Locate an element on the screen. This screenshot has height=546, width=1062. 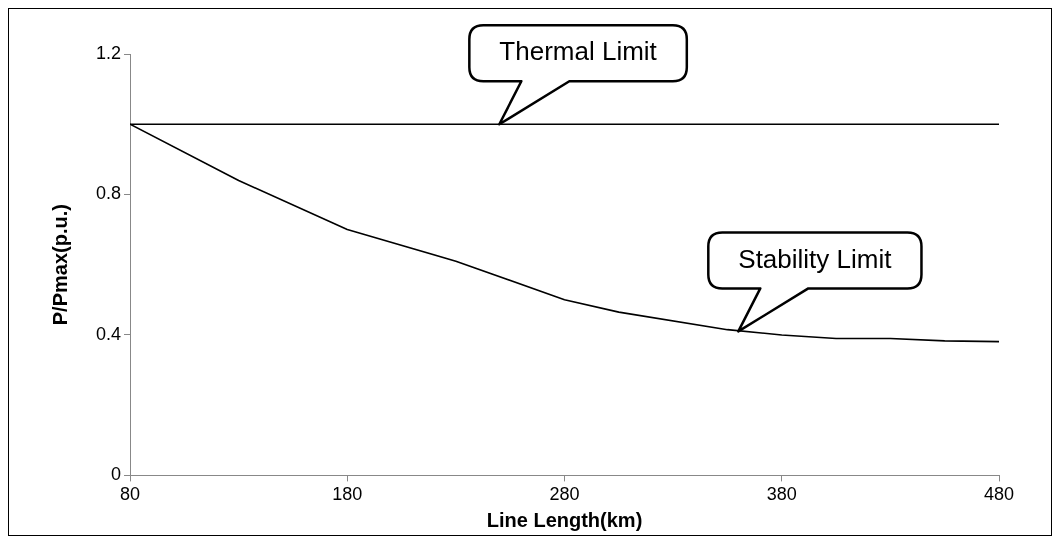
x-tick-label: 280 is located at coordinates (564, 494).